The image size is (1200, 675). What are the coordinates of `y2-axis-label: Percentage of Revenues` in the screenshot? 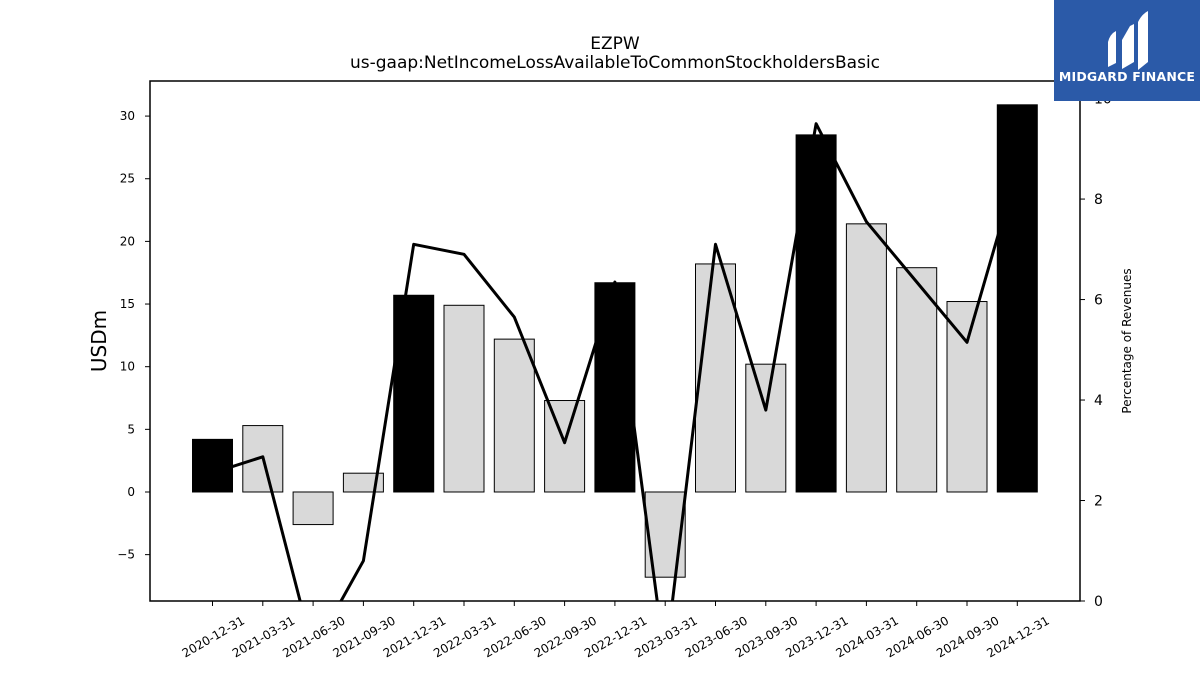 It's located at (1127, 340).